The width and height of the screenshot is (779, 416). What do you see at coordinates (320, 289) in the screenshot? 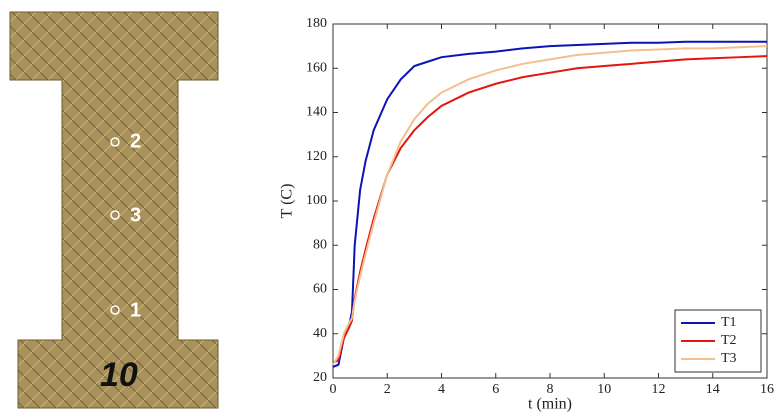
I see `y-tick-label: 60` at bounding box center [320, 289].